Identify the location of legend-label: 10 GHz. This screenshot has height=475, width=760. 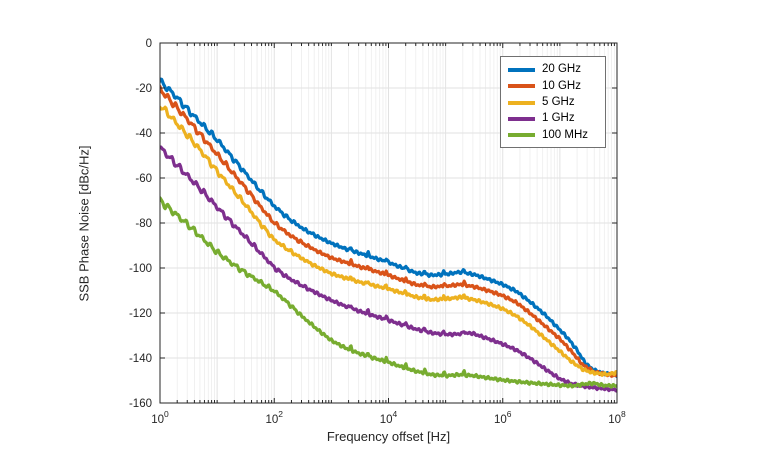
(561, 85).